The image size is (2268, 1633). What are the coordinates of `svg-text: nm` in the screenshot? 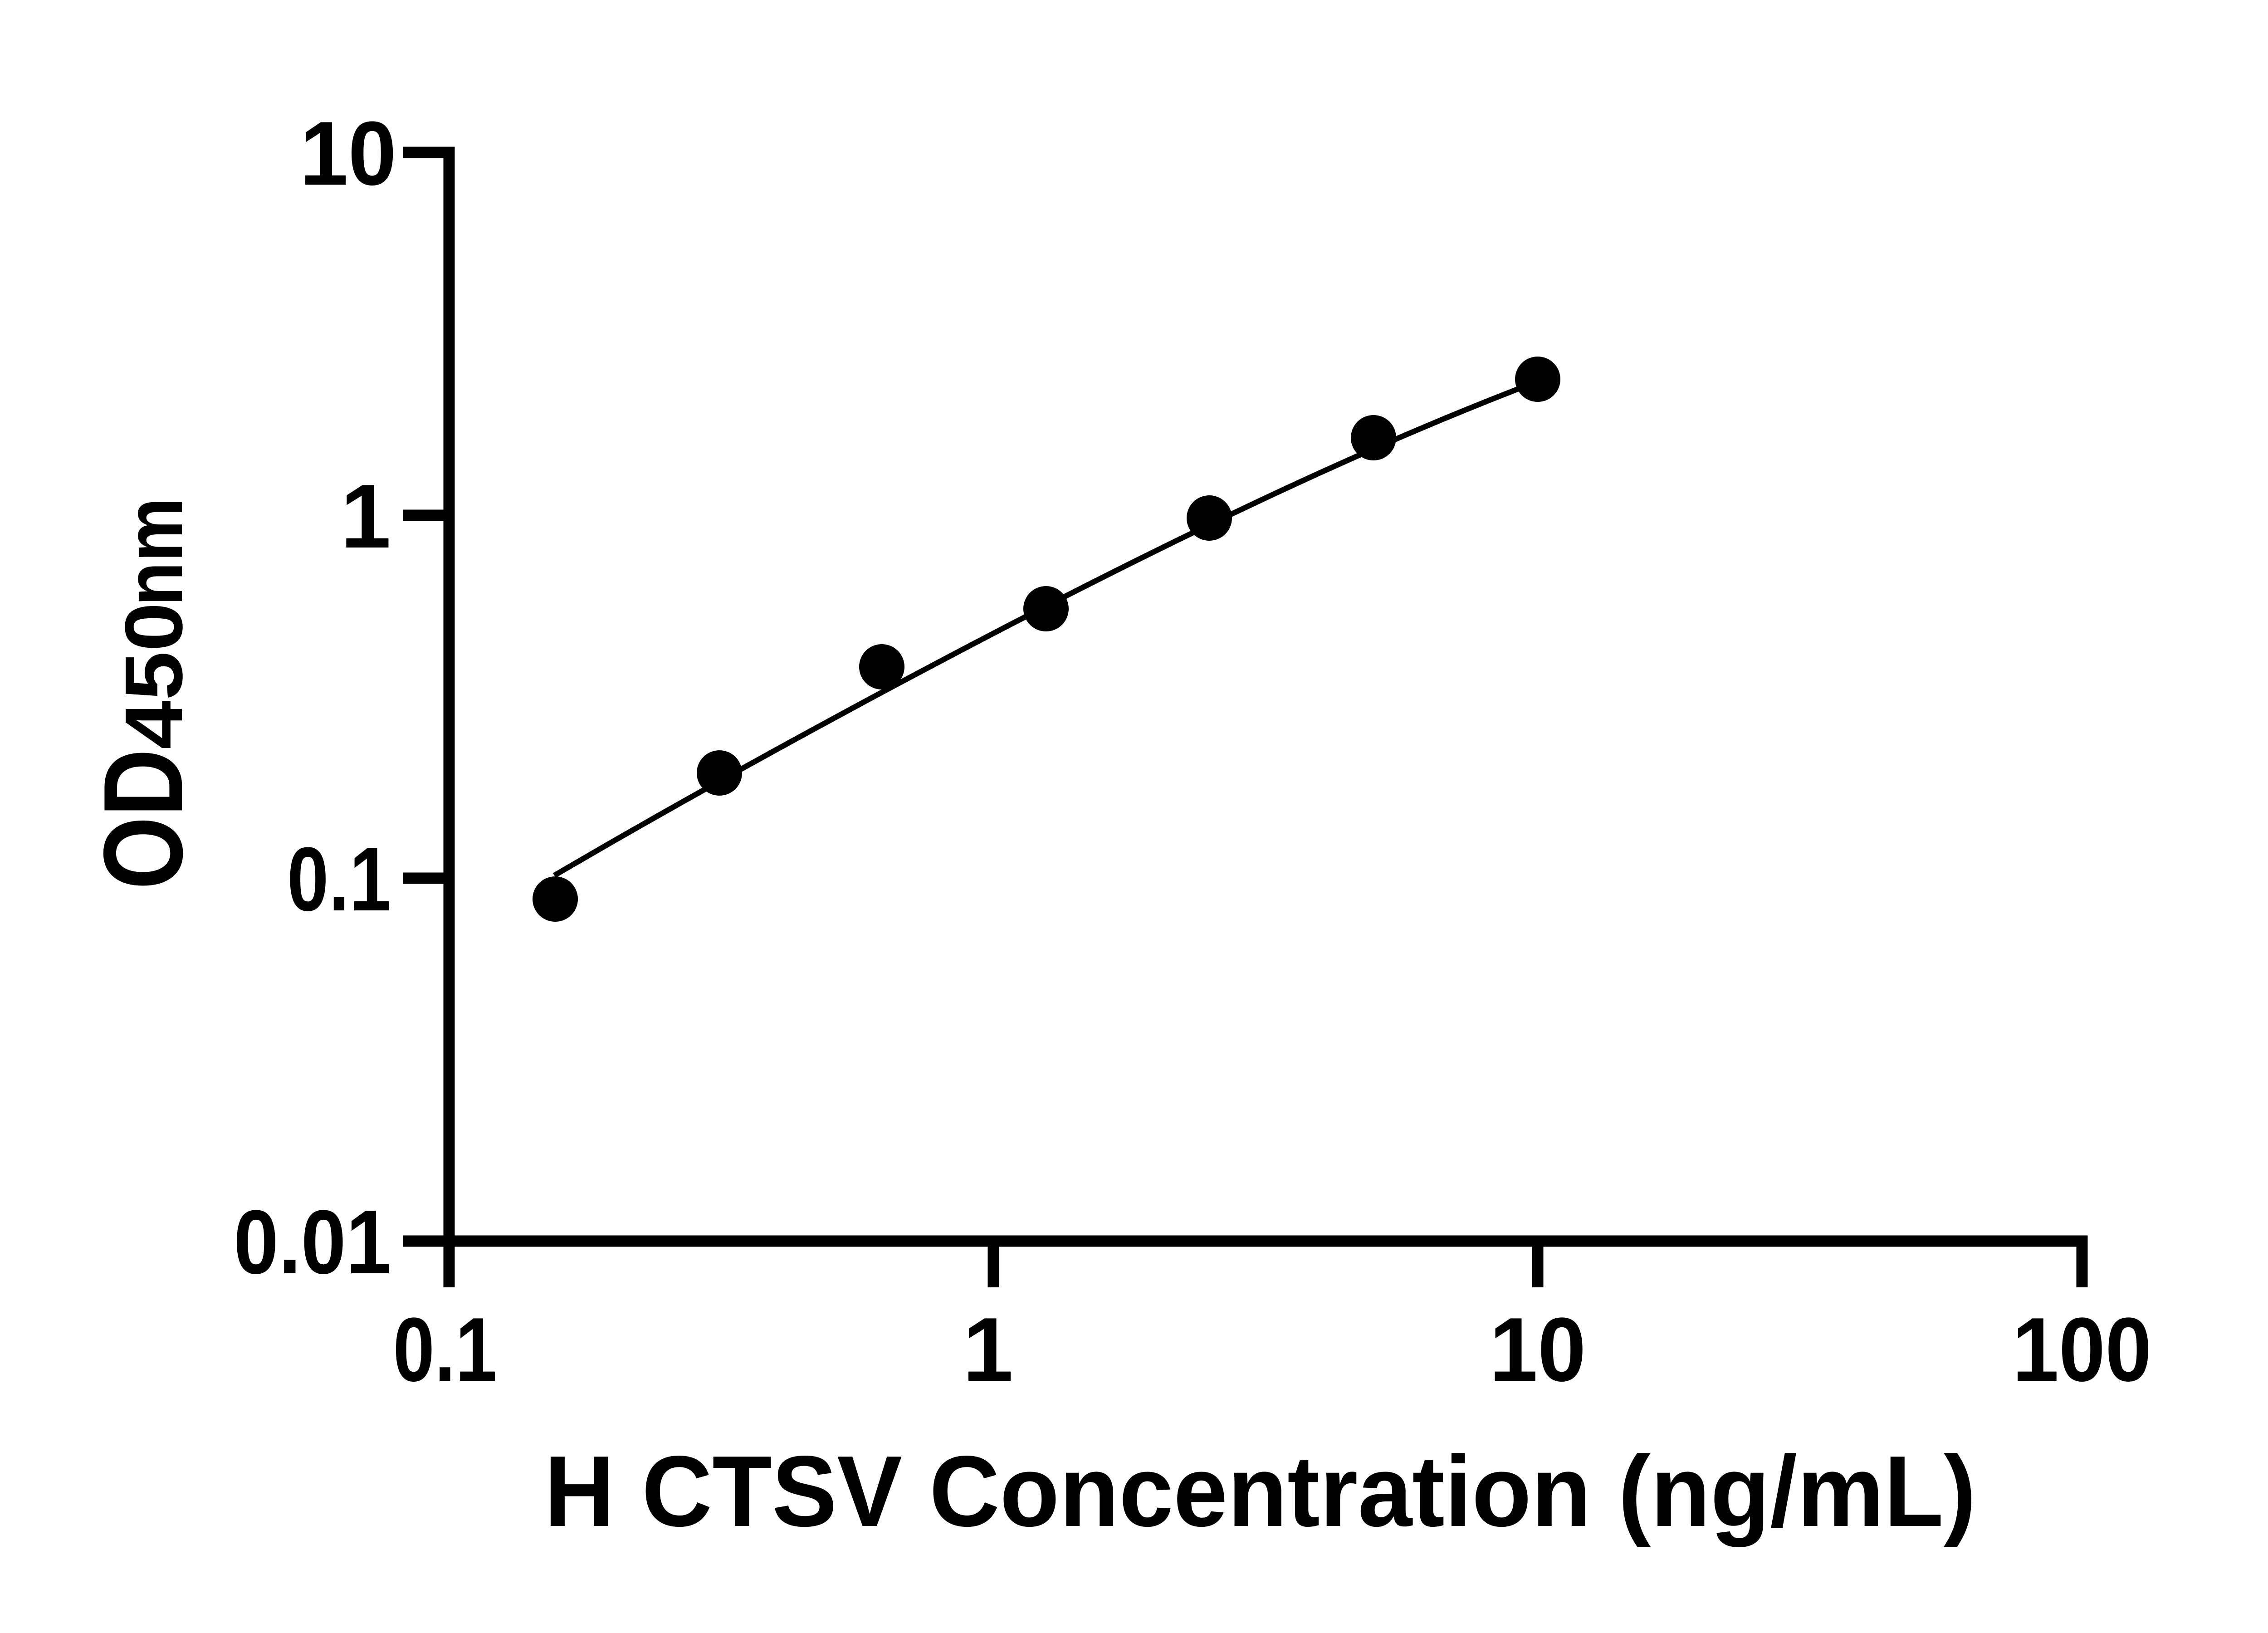 It's located at (154, 552).